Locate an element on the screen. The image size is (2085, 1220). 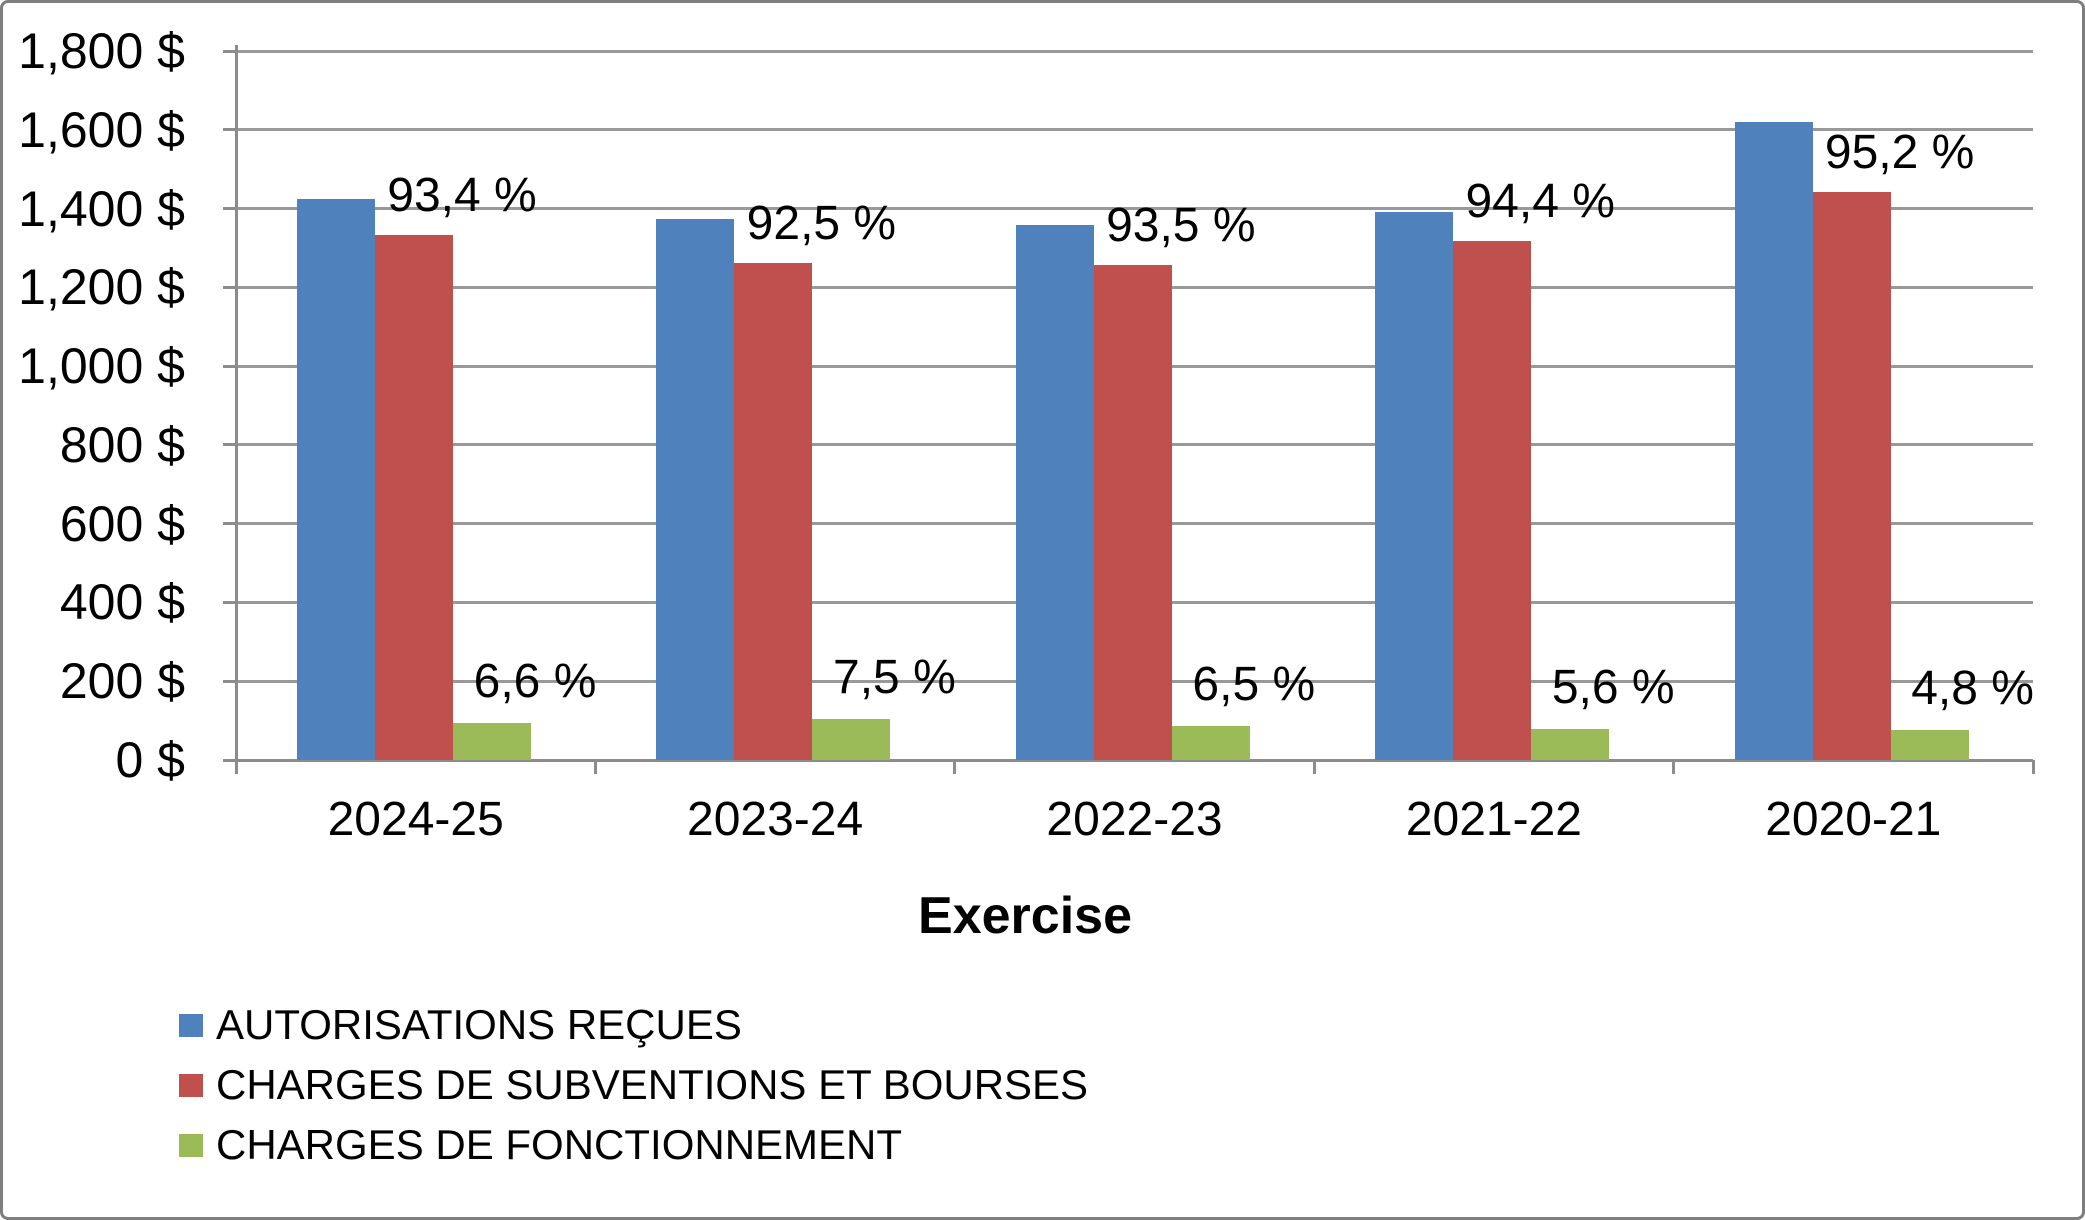
y-tick-label: 1,800 $ is located at coordinates (101, 51).